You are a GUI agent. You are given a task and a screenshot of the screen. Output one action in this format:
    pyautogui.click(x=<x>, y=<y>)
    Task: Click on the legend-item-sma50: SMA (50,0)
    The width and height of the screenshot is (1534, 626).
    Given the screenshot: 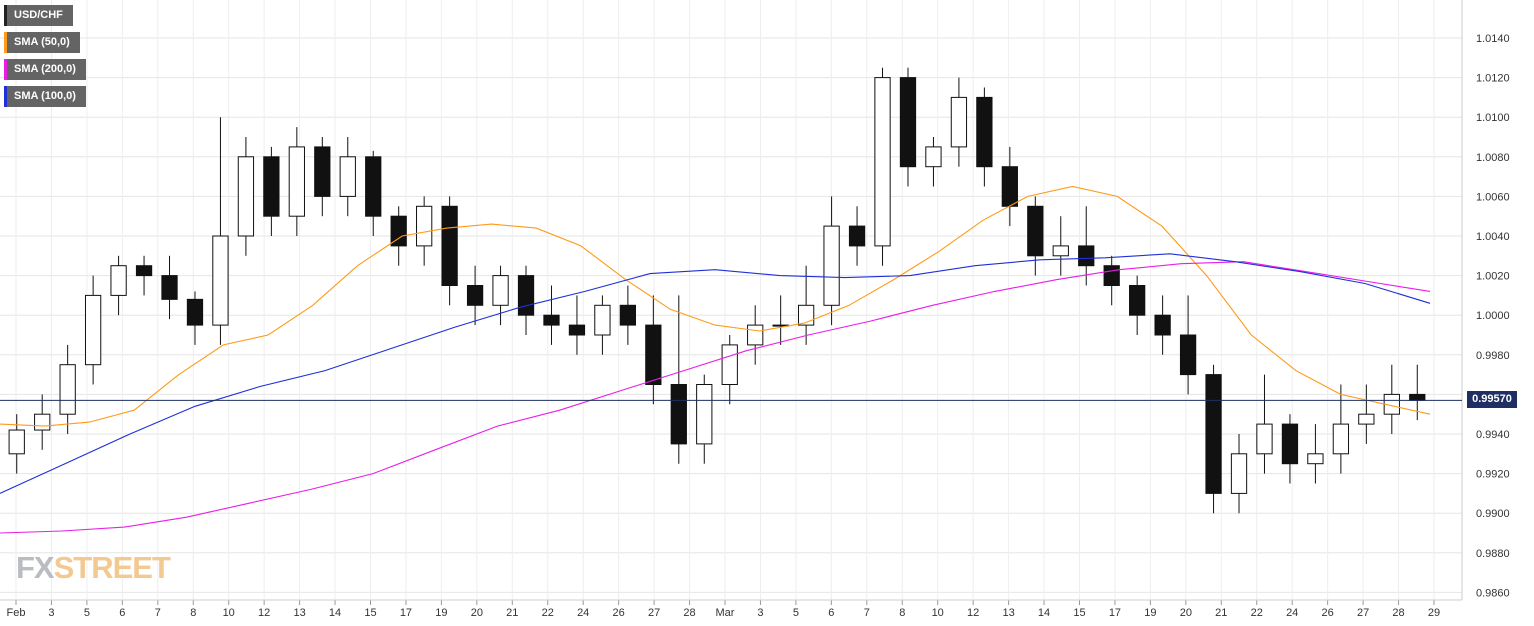 What is the action you would take?
    pyautogui.click(x=42, y=42)
    